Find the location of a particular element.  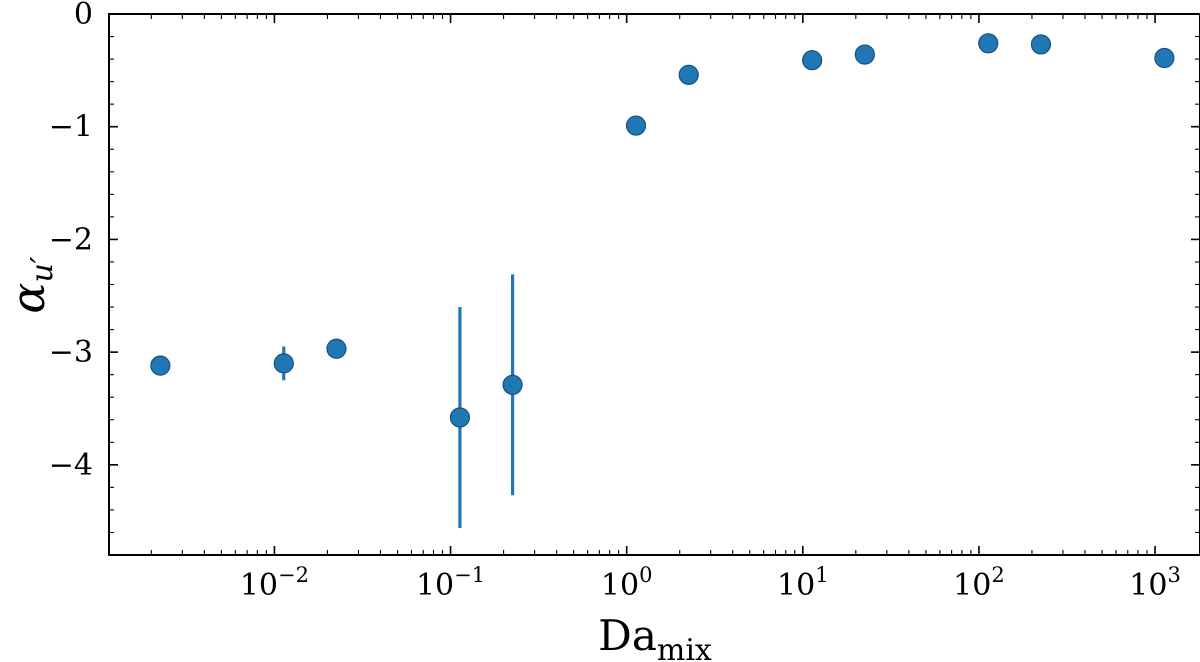

y-tick-label: −3 is located at coordinates (71, 352).